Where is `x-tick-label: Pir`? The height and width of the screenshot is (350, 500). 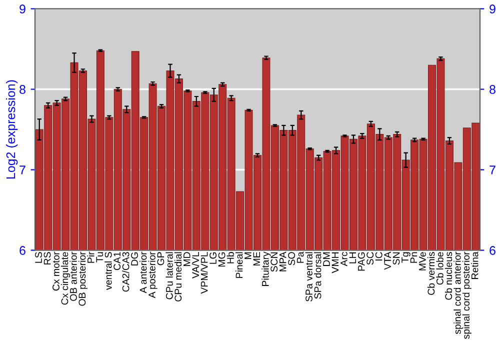
x-tick-label: Pir is located at coordinates (90, 257).